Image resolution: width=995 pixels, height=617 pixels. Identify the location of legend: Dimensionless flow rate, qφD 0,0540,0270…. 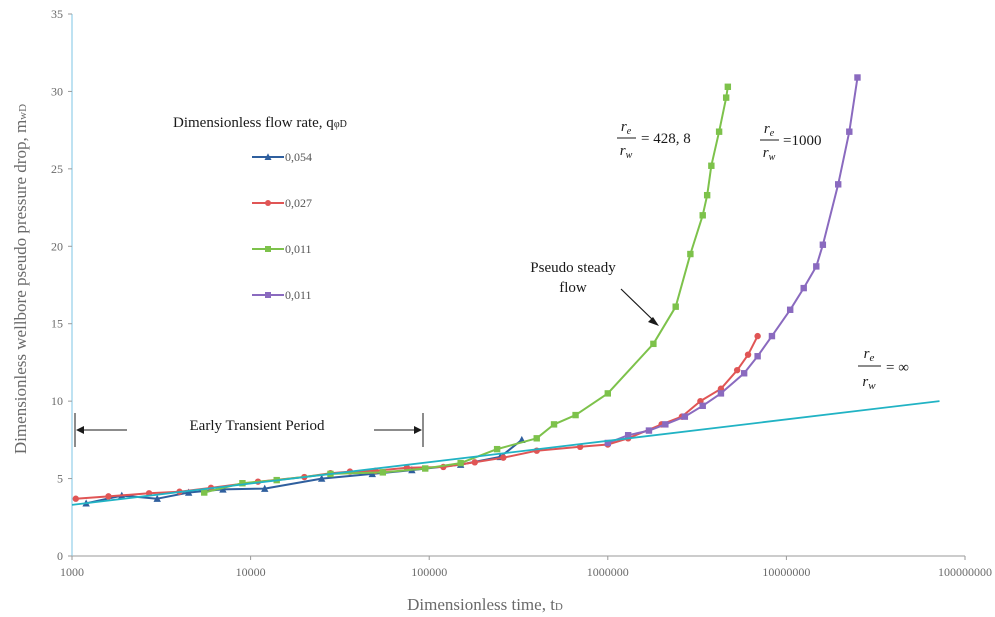
(260, 208).